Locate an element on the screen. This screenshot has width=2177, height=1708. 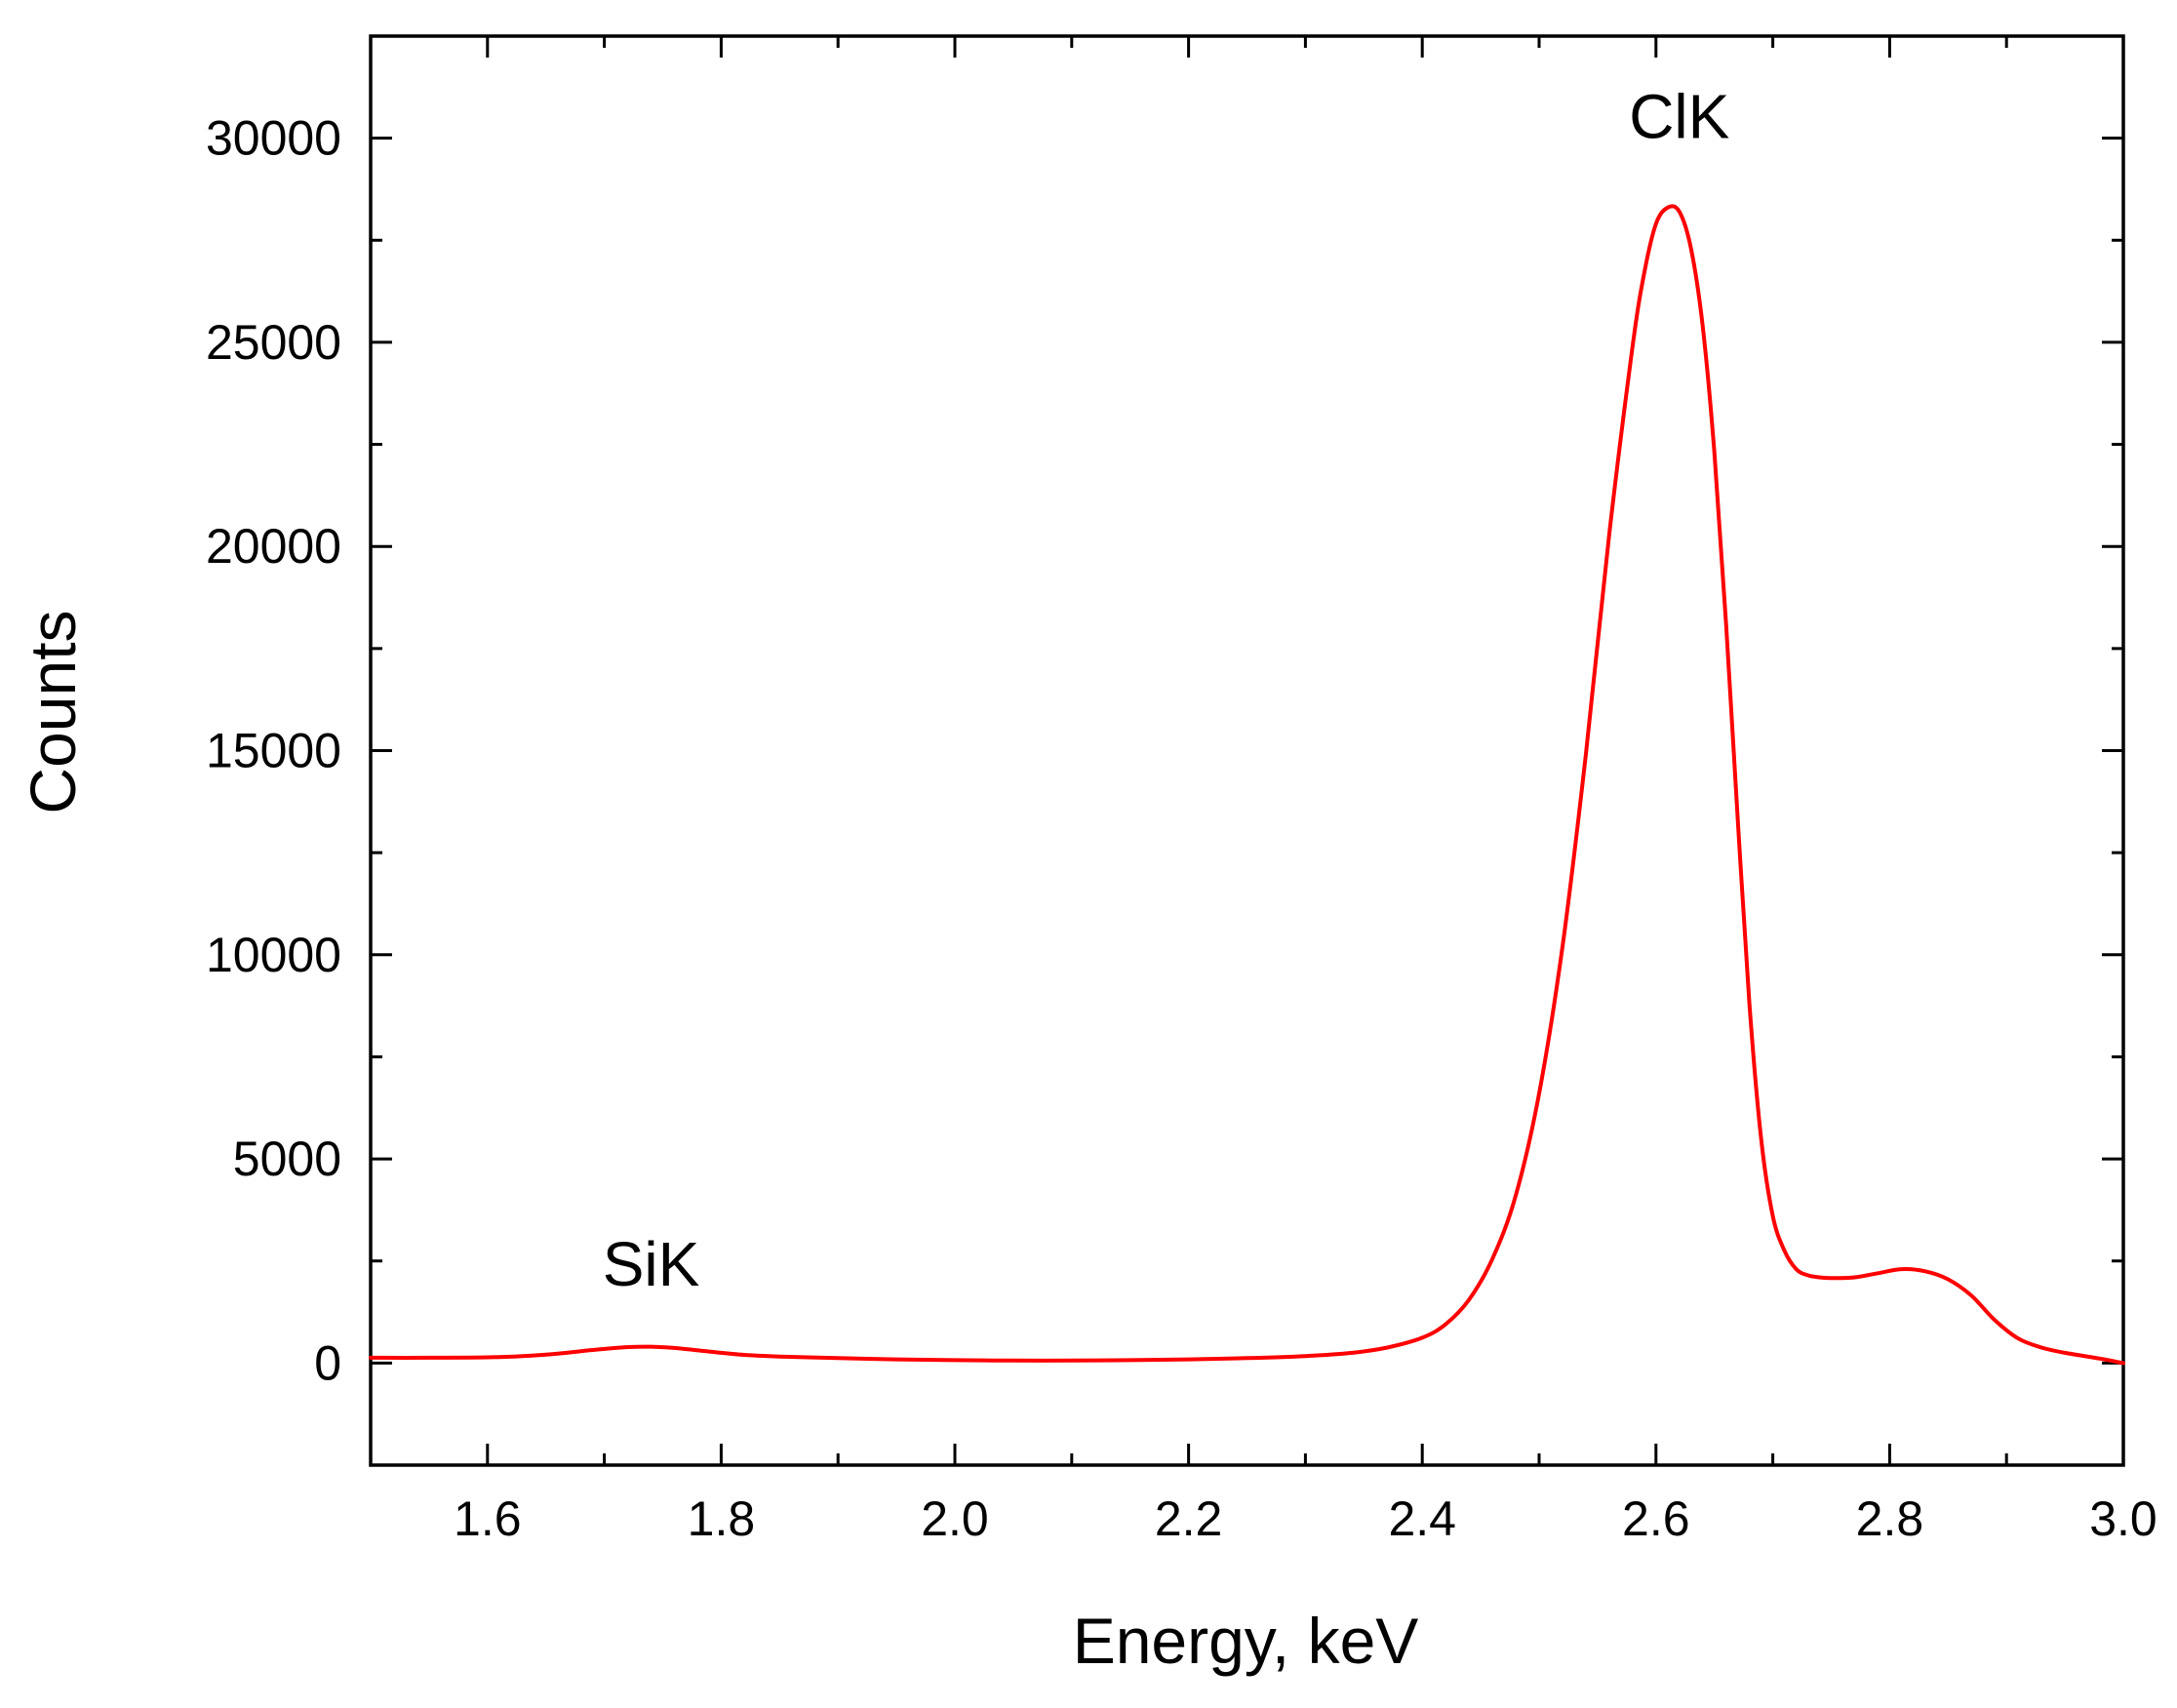
y-tick-label: 0 is located at coordinates (327, 1362).